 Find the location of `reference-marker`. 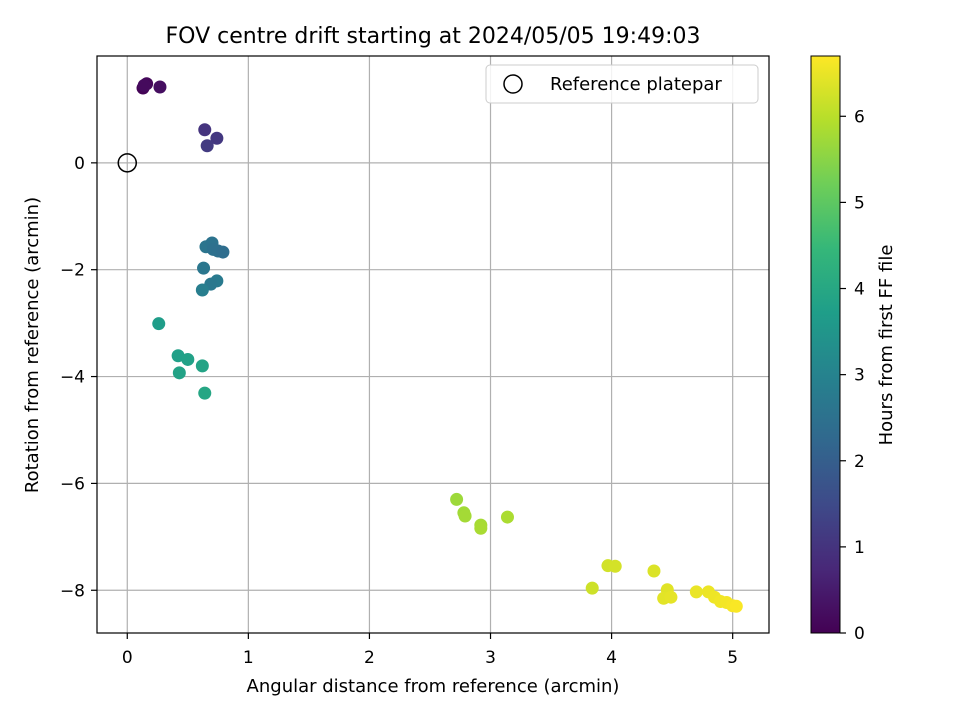

reference-marker is located at coordinates (127, 163).